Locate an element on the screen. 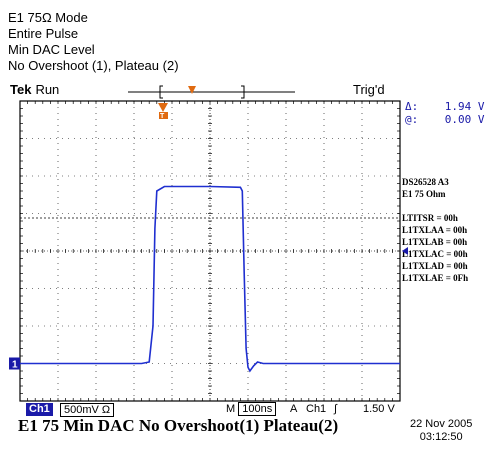 The image size is (500, 455). ch1-volts-per-div: 500mV Ω is located at coordinates (87, 410).